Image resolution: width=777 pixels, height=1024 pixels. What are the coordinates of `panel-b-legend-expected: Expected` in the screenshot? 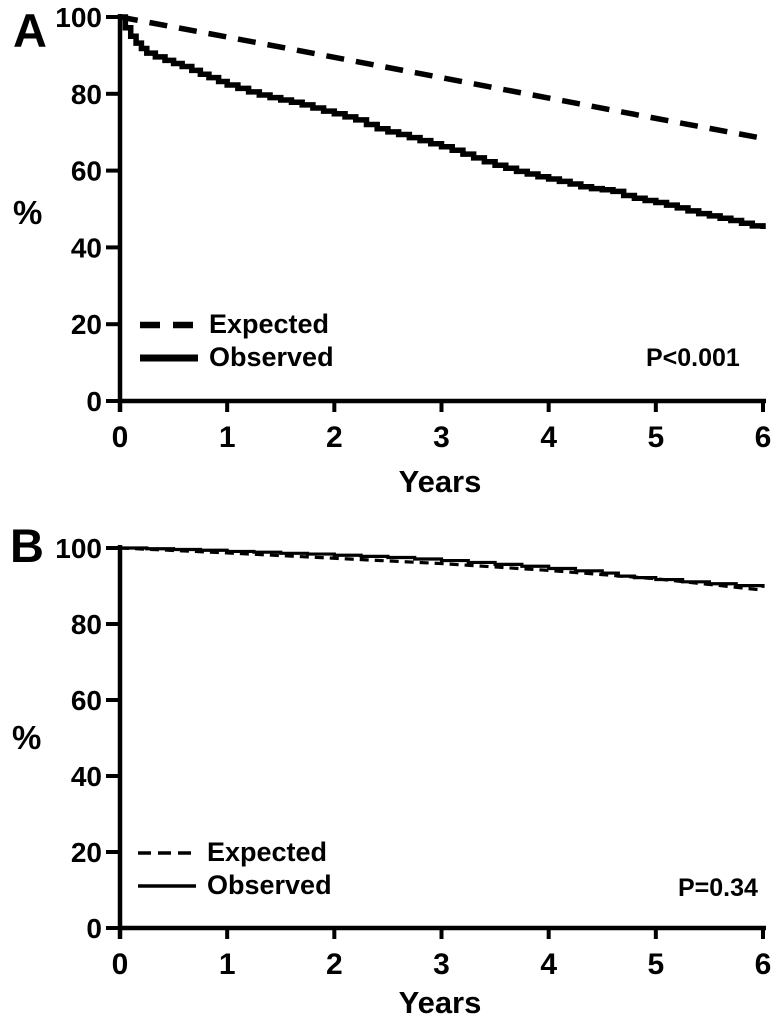 It's located at (235, 852).